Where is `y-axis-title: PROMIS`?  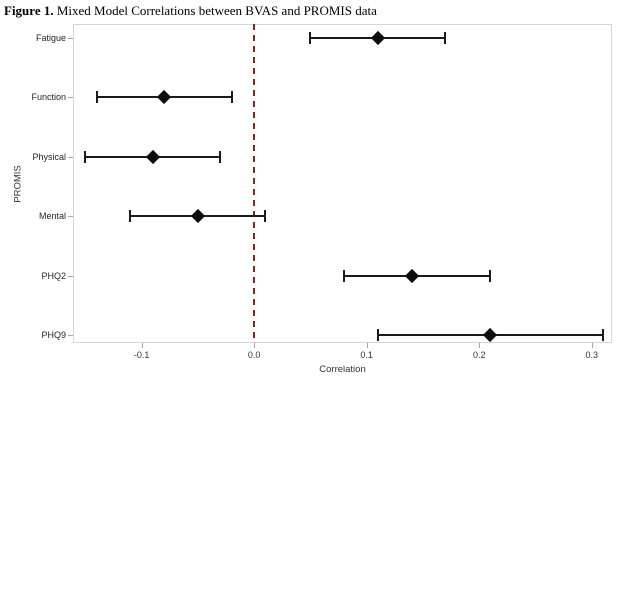 y-axis-title: PROMIS is located at coordinates (18, 183).